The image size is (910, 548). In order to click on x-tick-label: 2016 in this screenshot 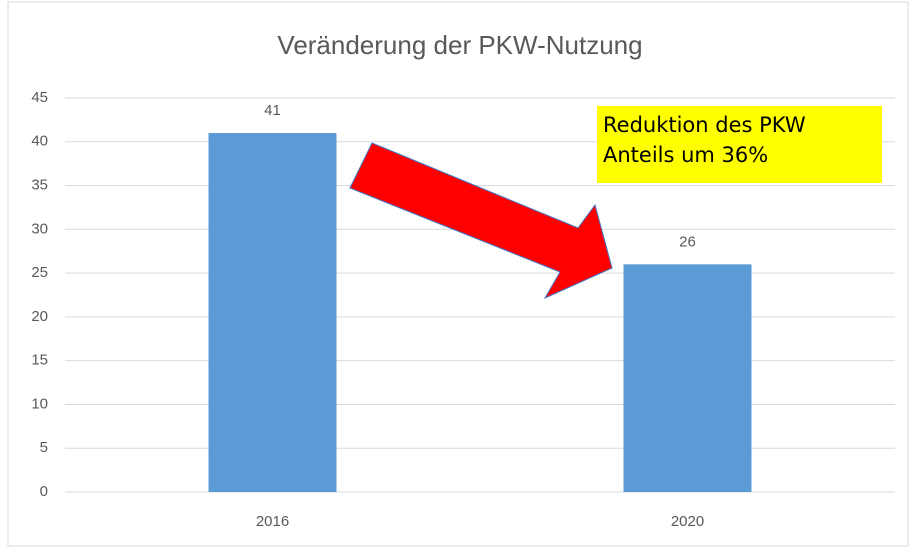, I will do `click(272, 521)`.